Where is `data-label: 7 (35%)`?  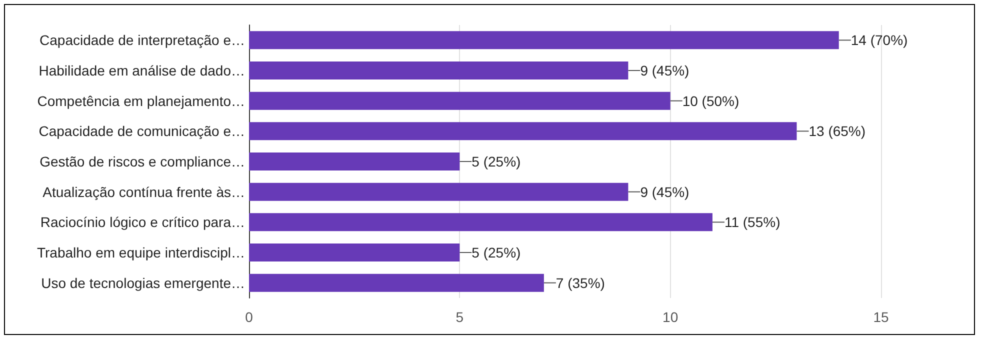 data-label: 7 (35%) is located at coordinates (580, 282).